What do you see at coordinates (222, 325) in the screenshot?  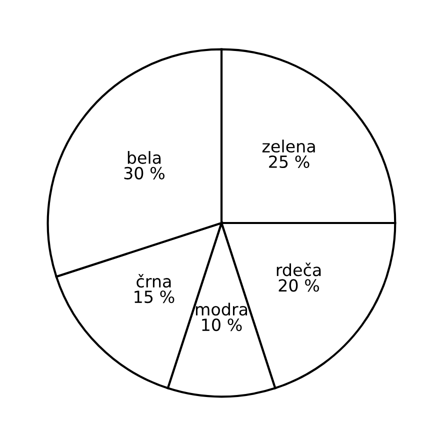 I see `data-label: 10 %` at bounding box center [222, 325].